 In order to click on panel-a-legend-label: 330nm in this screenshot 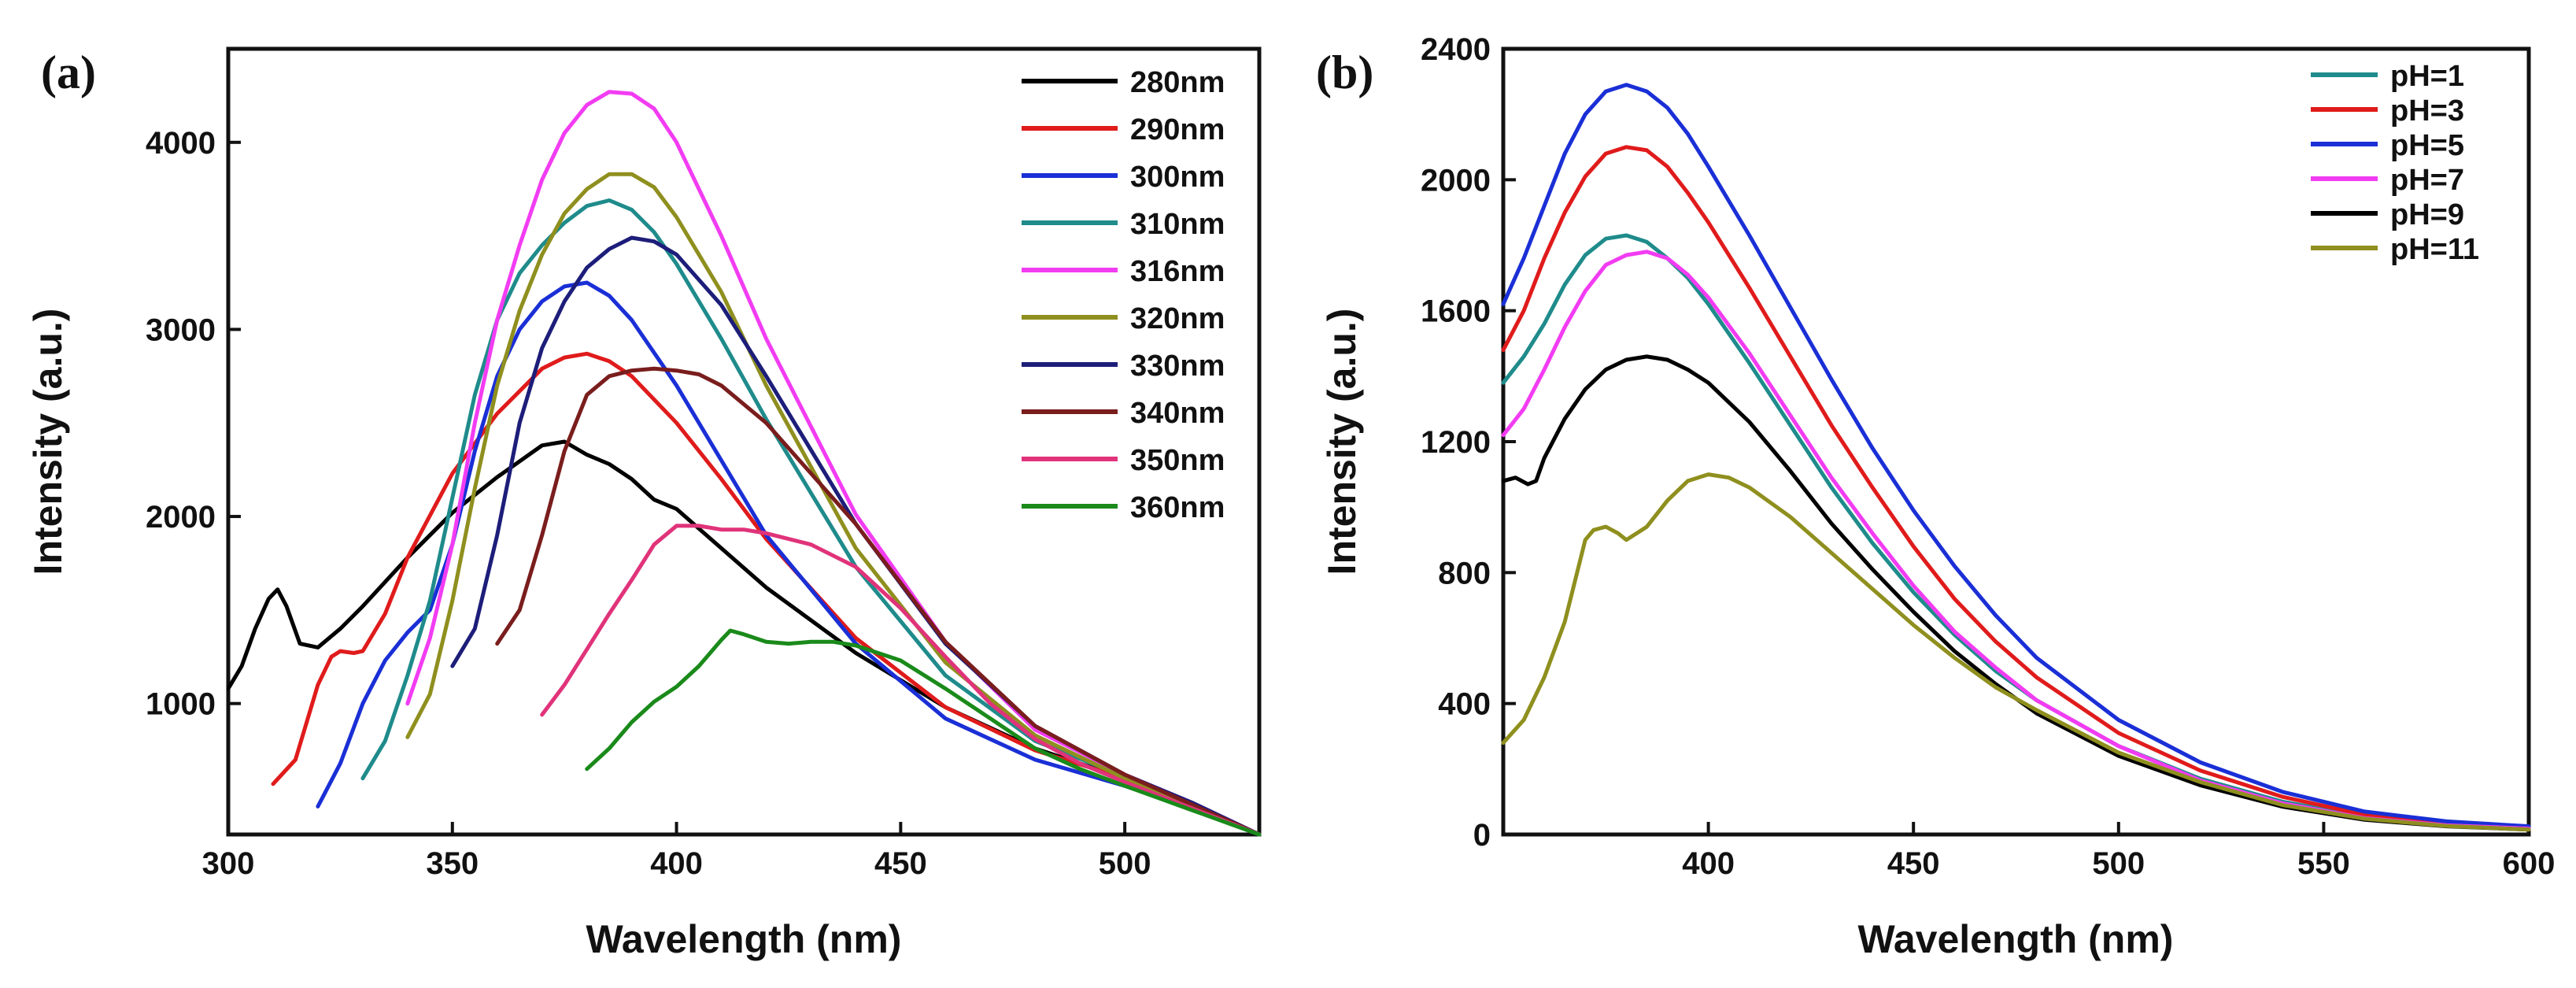, I will do `click(1177, 367)`.